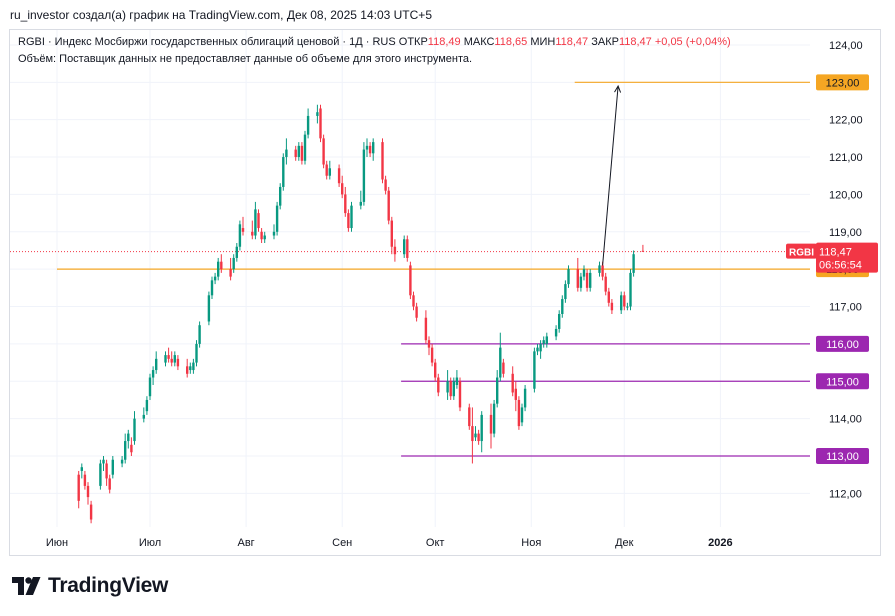  I want to click on legend-low-label: МИН, so click(543, 42).